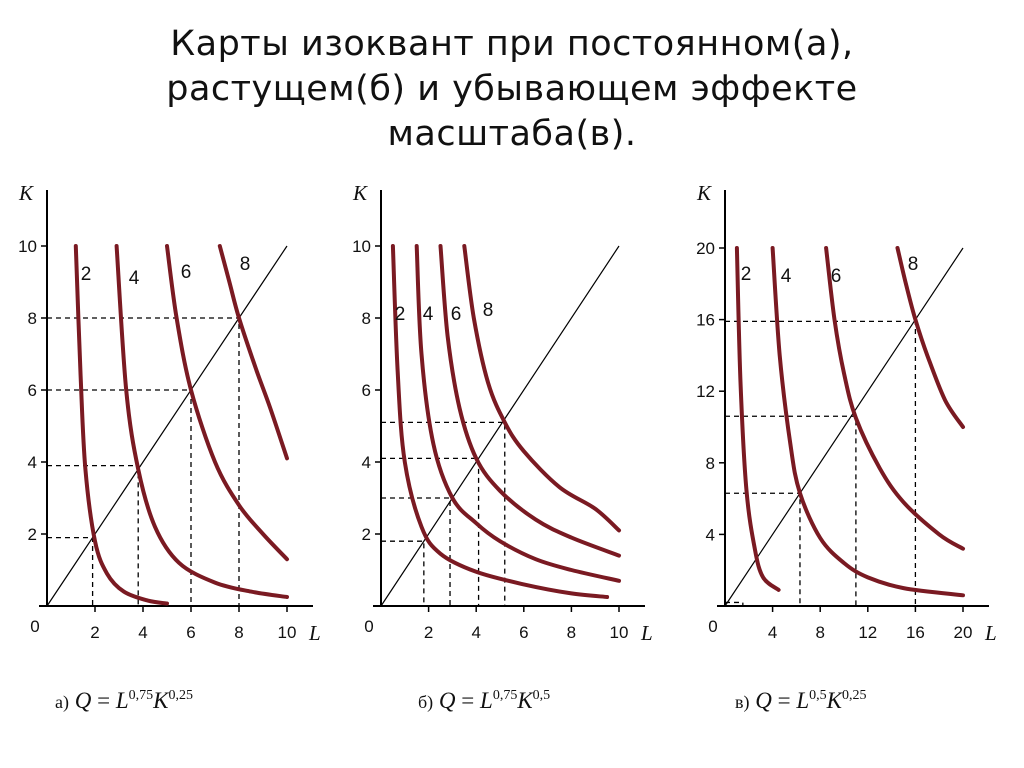 Image resolution: width=1024 pixels, height=768 pixels. What do you see at coordinates (62, 702) in the screenshot?
I see `formula-prefix: а)` at bounding box center [62, 702].